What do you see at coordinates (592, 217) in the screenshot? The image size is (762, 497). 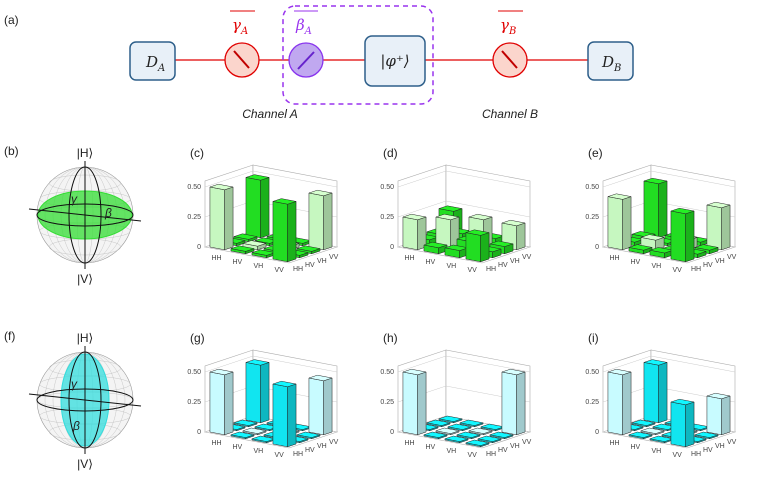 I see `z-tick-label: 0.25` at bounding box center [592, 217].